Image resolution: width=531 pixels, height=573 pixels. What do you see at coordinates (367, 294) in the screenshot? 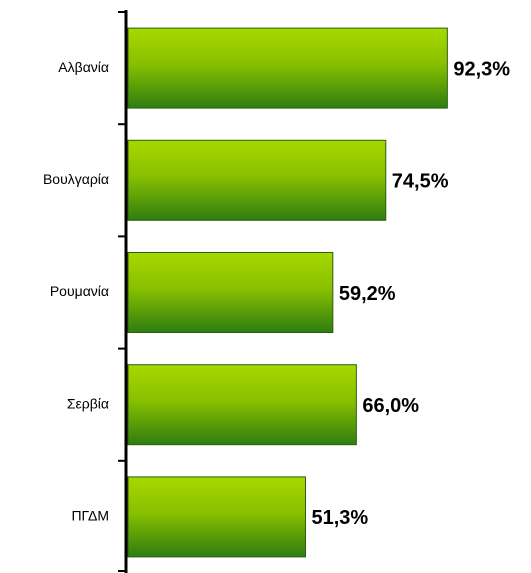
I see `value-label: 59,2%` at bounding box center [367, 294].